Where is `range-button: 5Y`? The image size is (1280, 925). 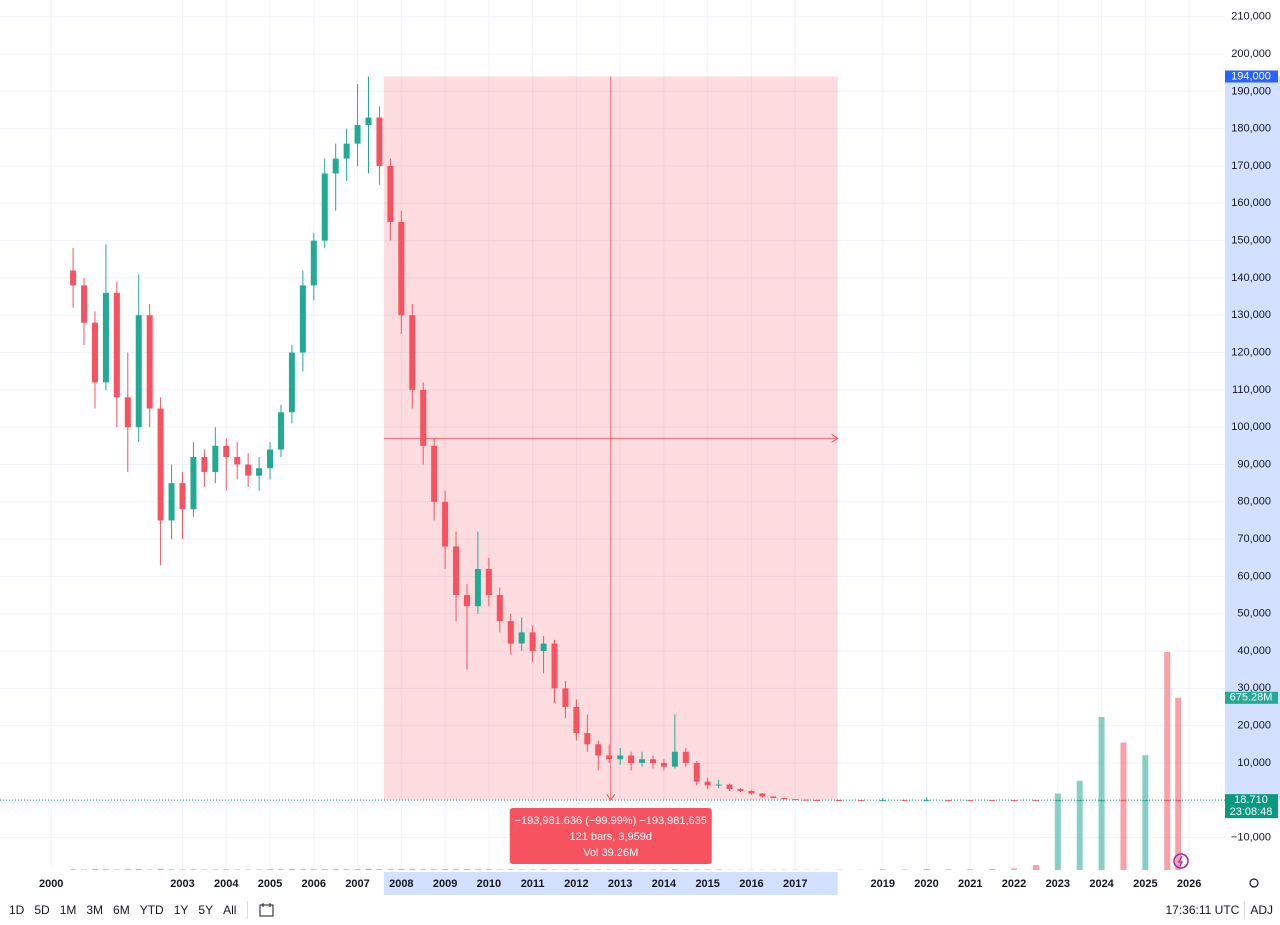
range-button: 5Y is located at coordinates (206, 910).